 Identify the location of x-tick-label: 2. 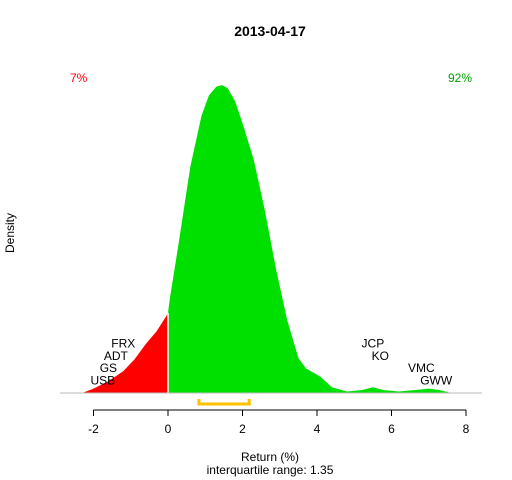
(242, 429).